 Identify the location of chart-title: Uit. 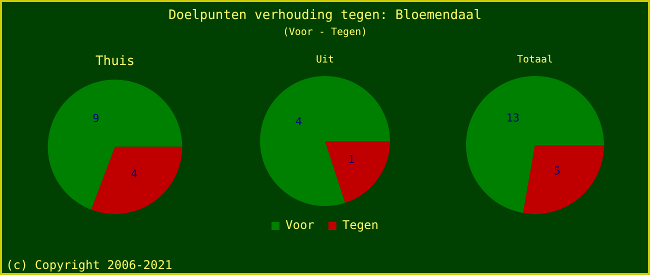
(325, 60).